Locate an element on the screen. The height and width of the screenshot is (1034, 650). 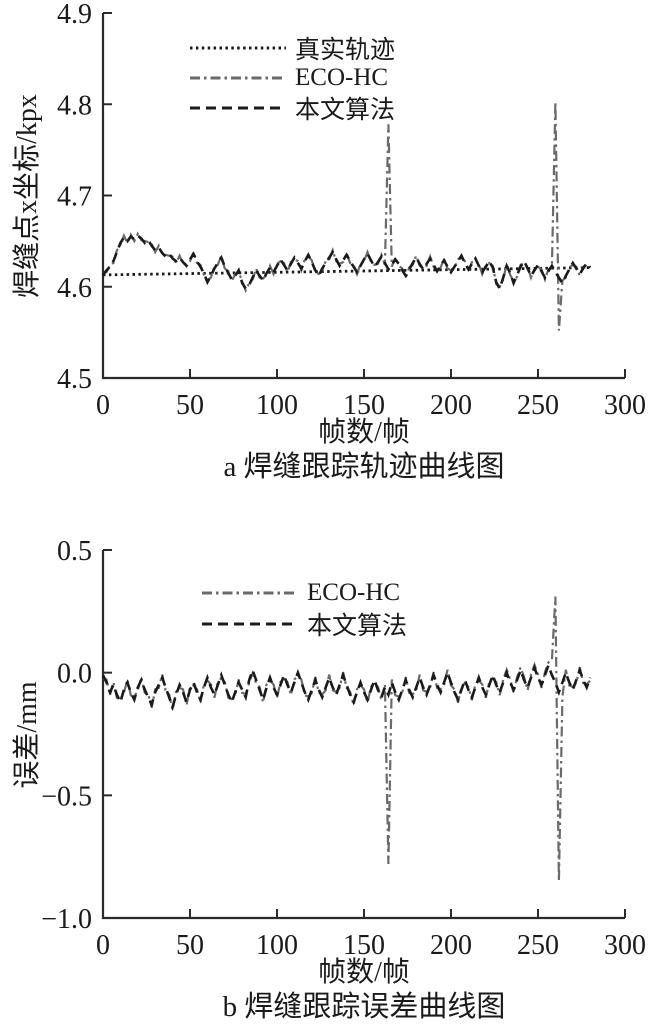
y-axis-label-trajectory: 焊缝点x坐标/kpx is located at coordinates (27, 196).